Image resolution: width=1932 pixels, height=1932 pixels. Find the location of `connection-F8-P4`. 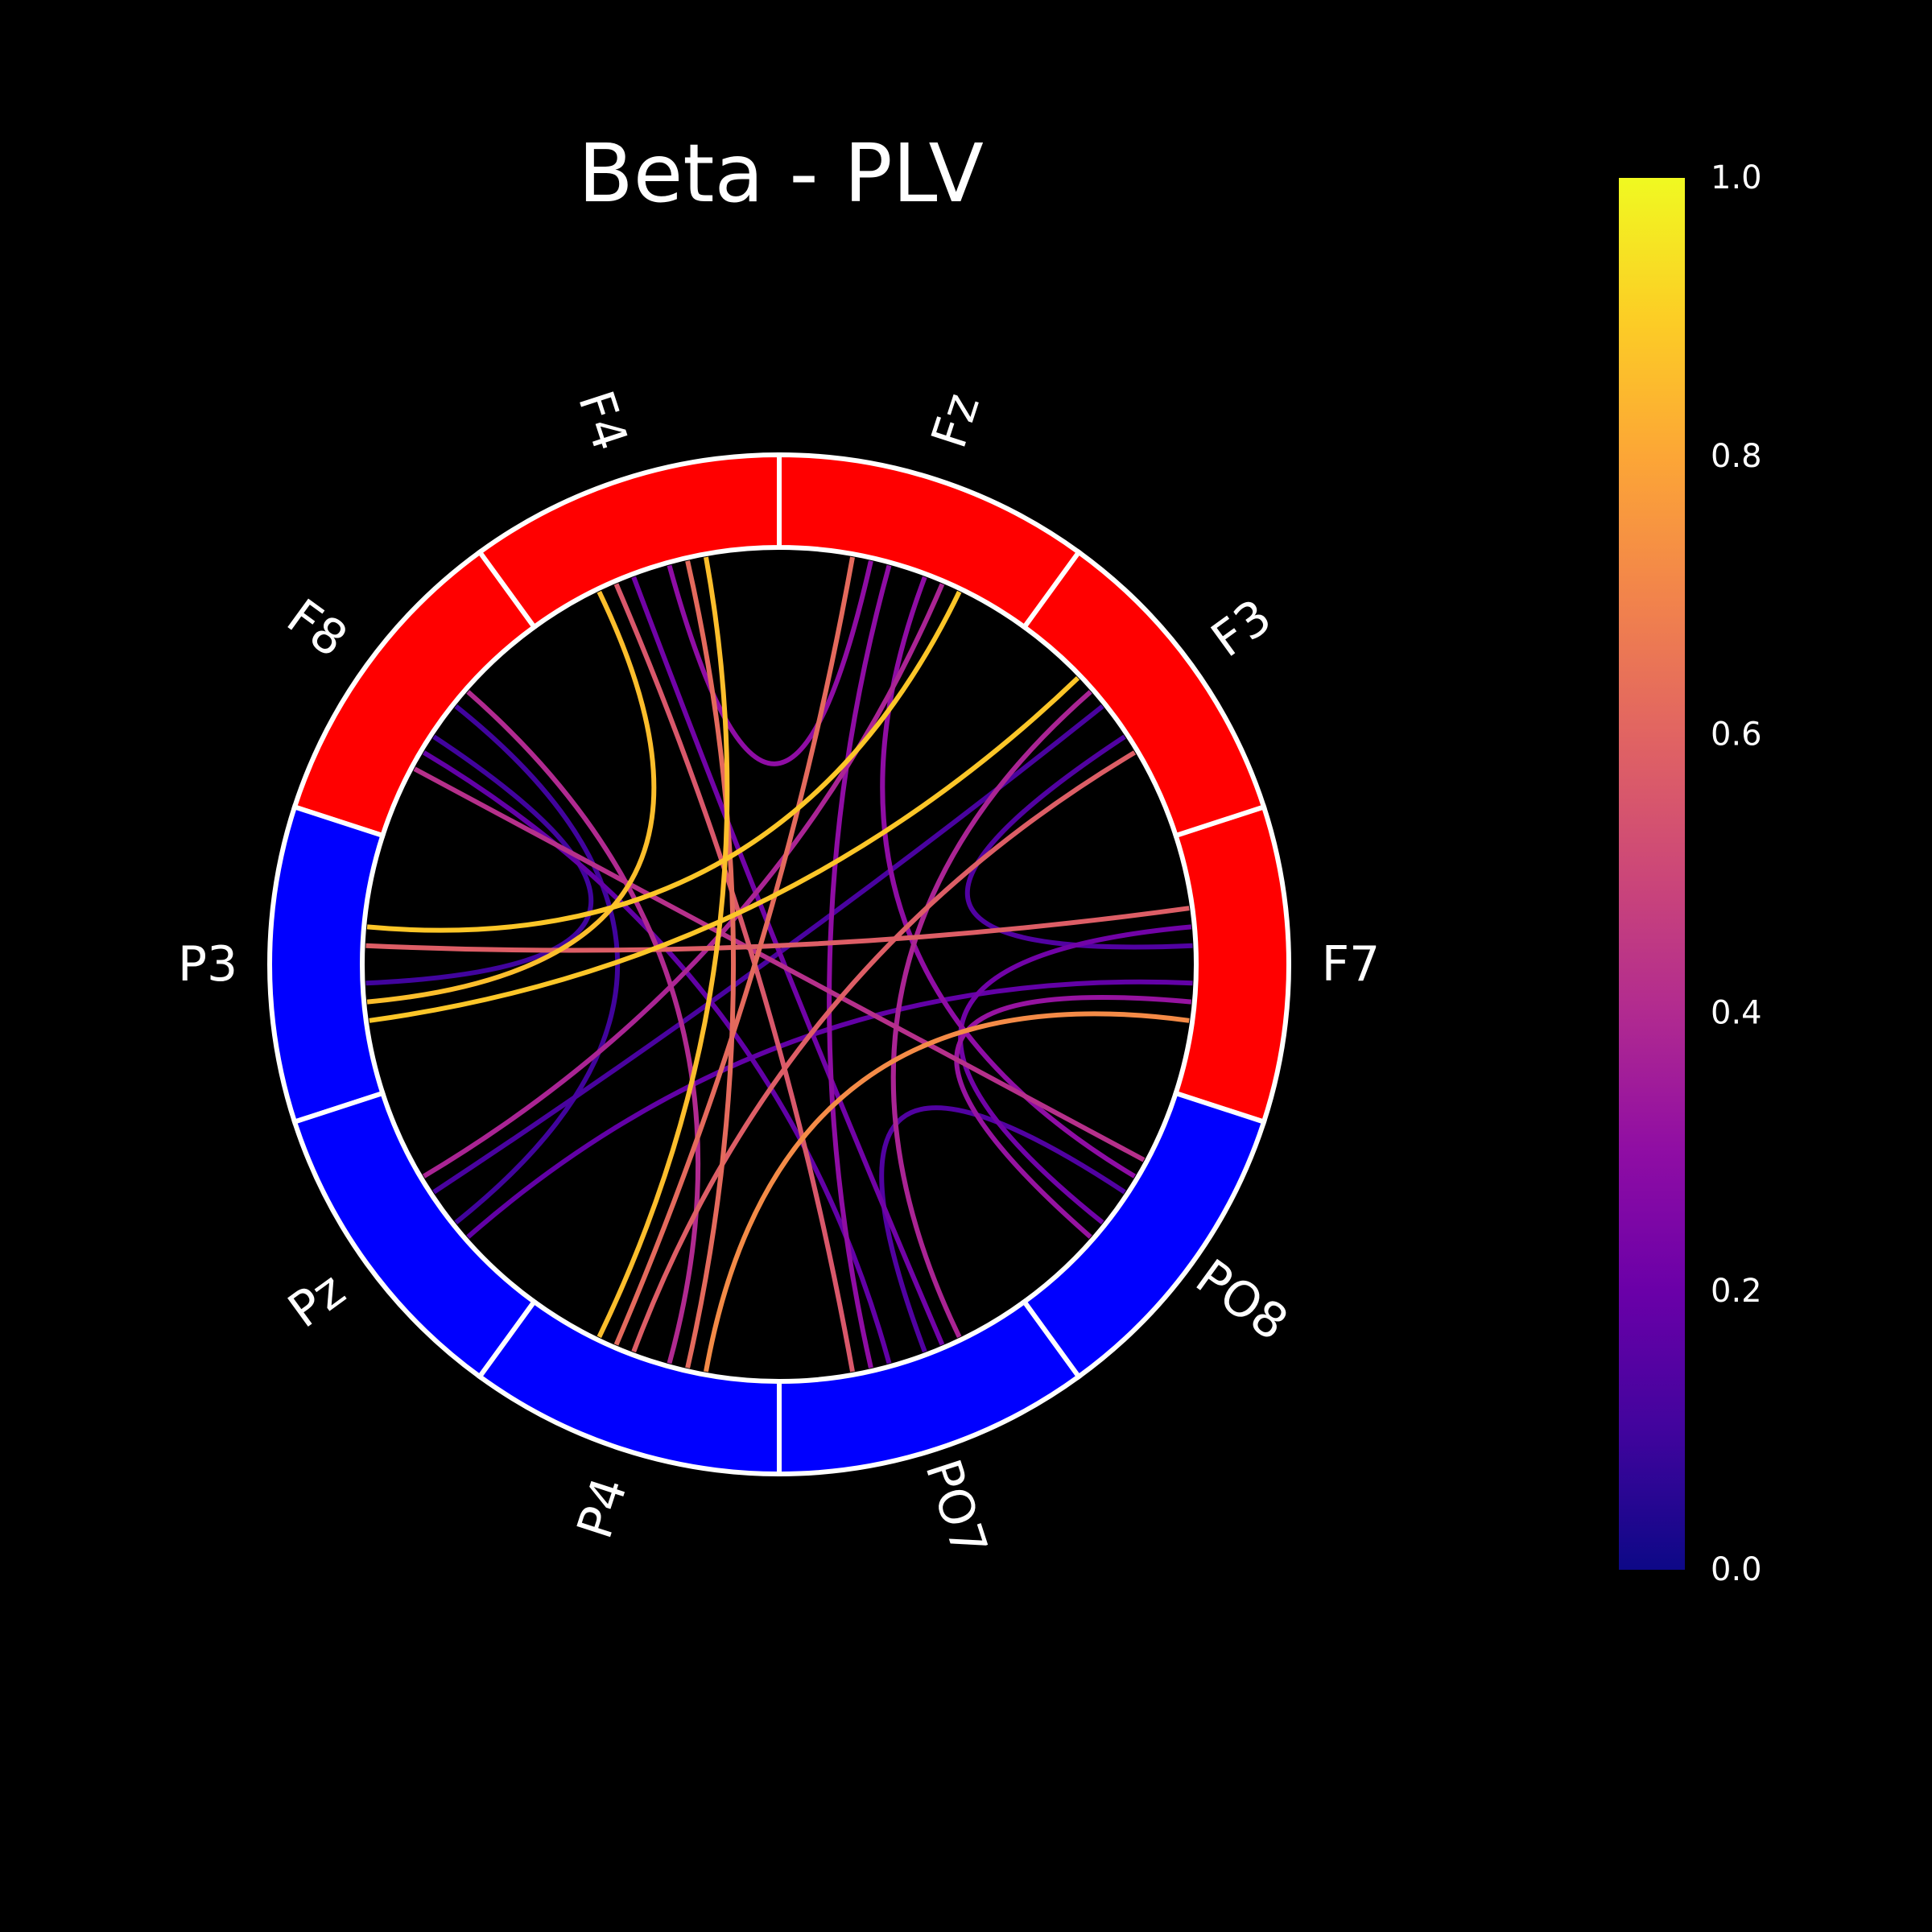

connection-F8-P4 is located at coordinates (583, 1027).